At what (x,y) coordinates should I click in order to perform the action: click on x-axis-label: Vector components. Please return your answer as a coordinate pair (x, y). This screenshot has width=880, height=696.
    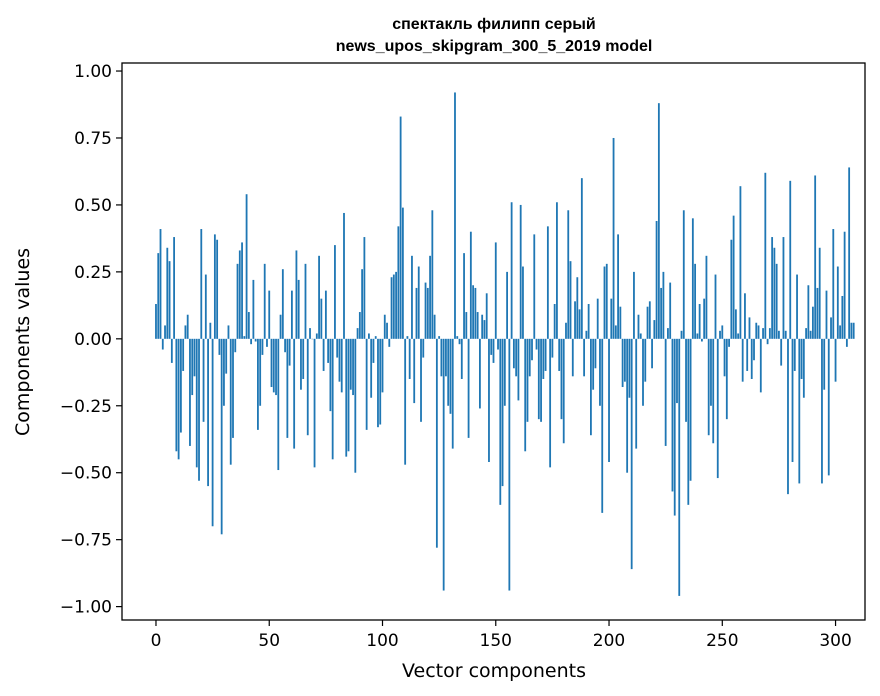
    Looking at the image, I should click on (494, 671).